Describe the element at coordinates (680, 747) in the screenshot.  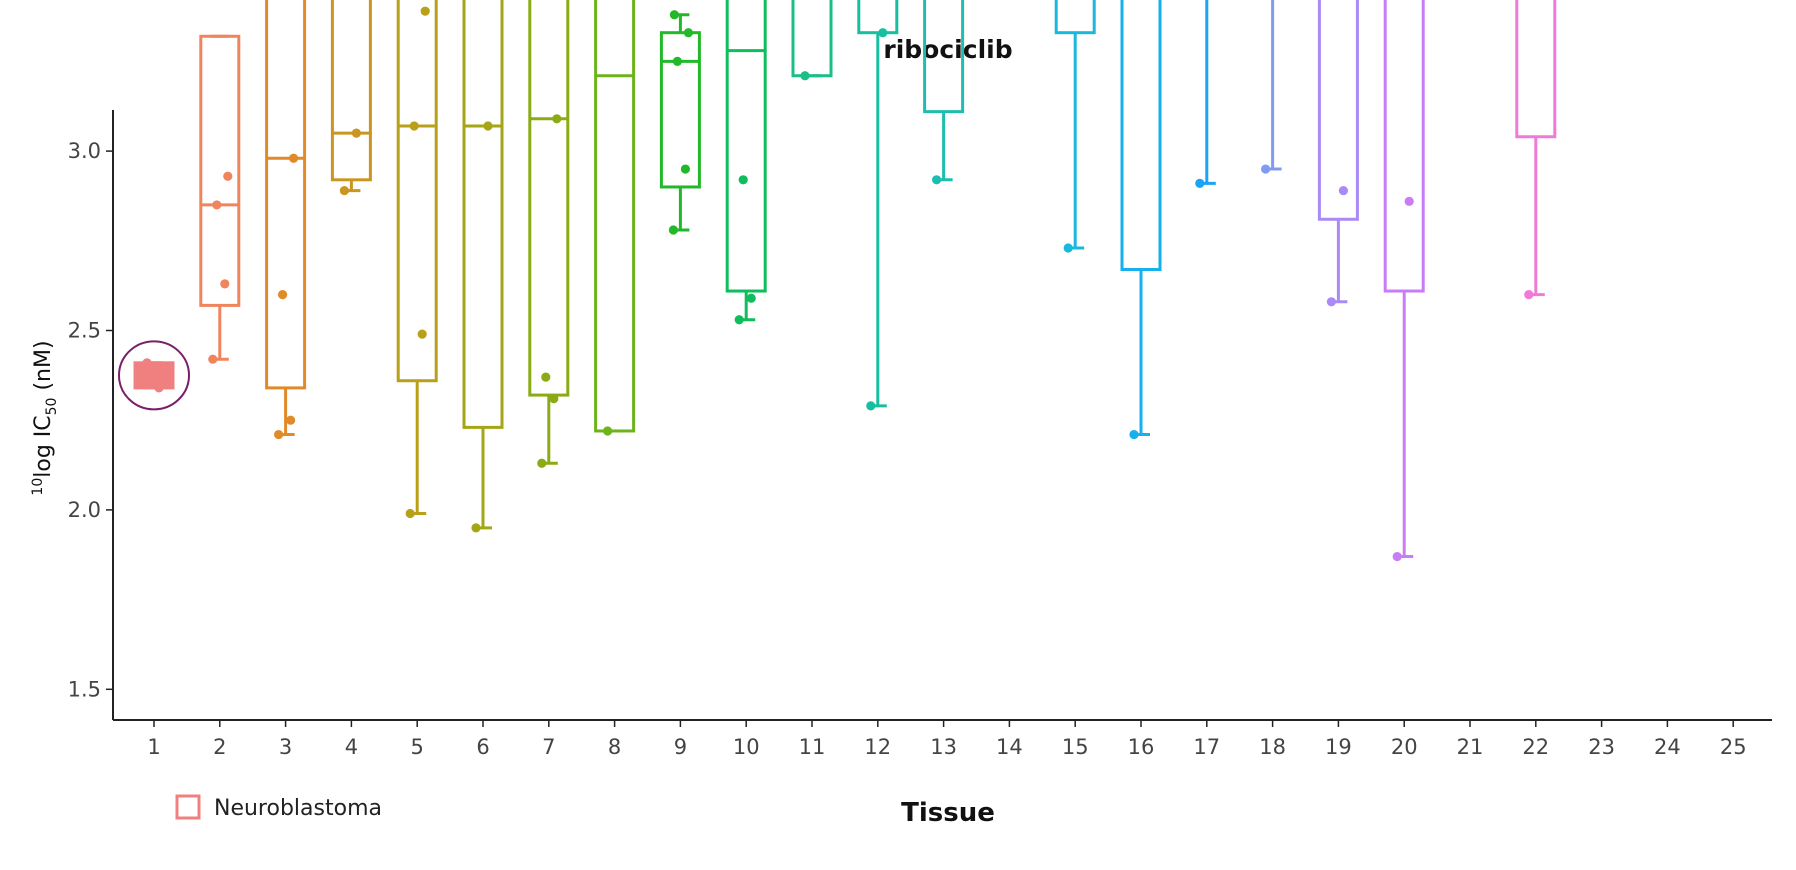
I see `x-tick-label: 9` at that location.